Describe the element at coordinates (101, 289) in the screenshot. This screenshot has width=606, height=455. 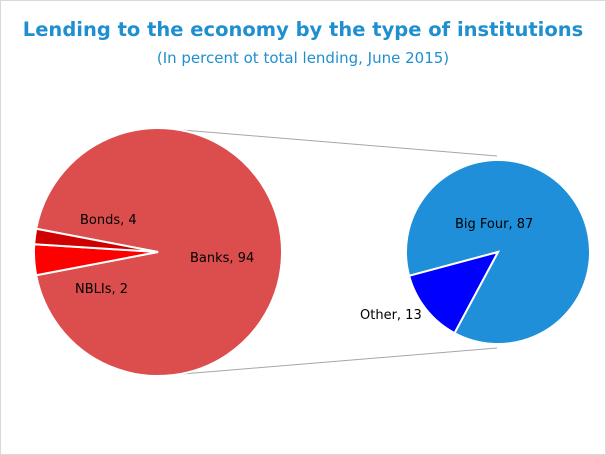
I see `label-nblis: NBLIs, 2` at that location.